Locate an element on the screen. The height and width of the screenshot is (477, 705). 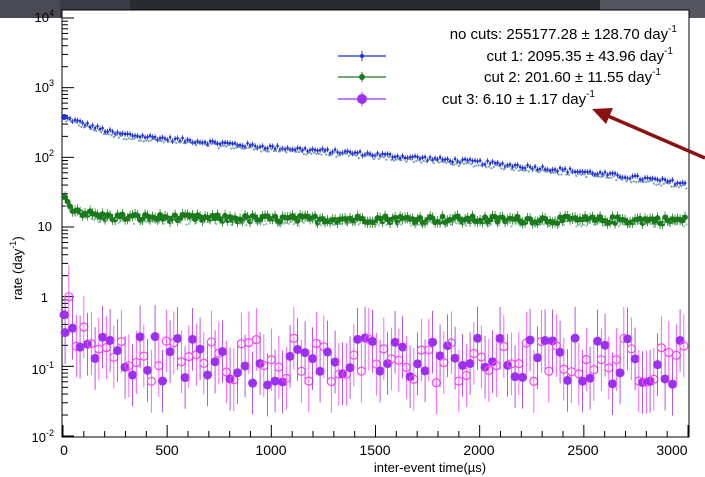
x-tick-labels: 0 500 1000 1500 2000 2500 3000 is located at coordinates (374, 450).